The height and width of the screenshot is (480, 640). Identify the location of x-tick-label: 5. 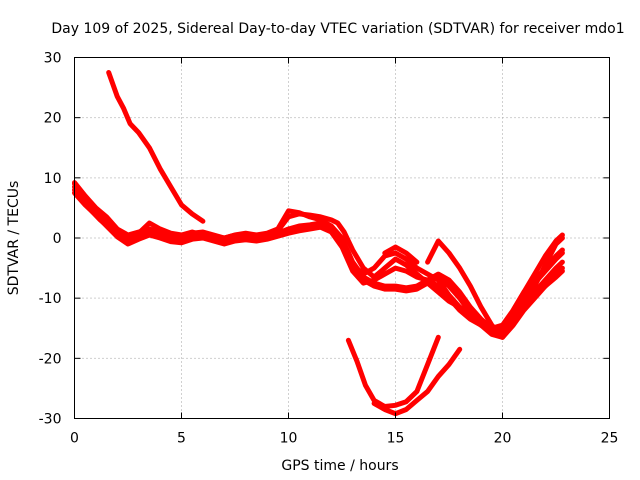
(181, 439).